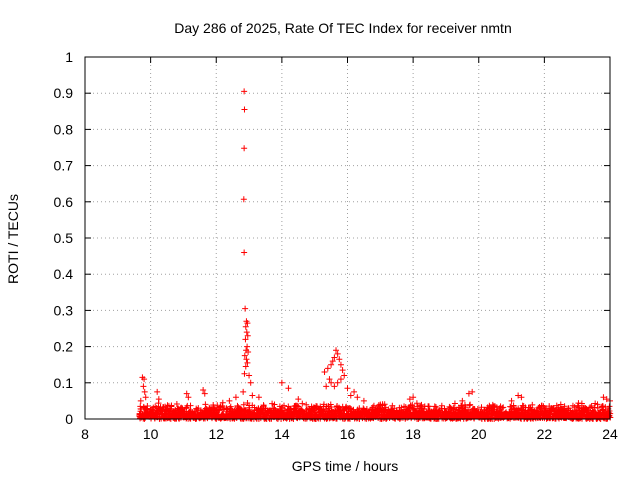  Describe the element at coordinates (479, 434) in the screenshot. I see `x-tick-label: 20` at that location.